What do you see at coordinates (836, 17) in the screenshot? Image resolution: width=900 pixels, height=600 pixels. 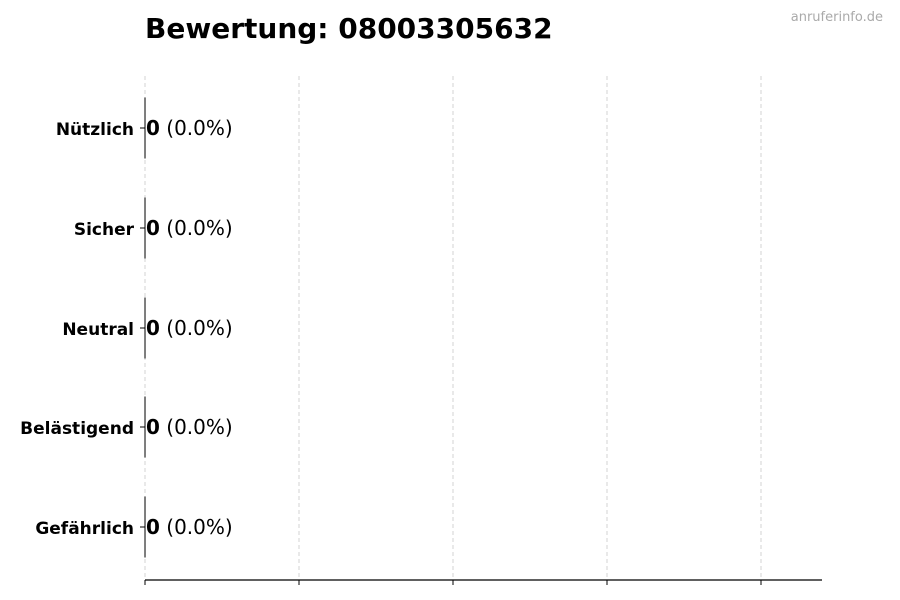 I see `watermark: anruferinfo.de` at bounding box center [836, 17].